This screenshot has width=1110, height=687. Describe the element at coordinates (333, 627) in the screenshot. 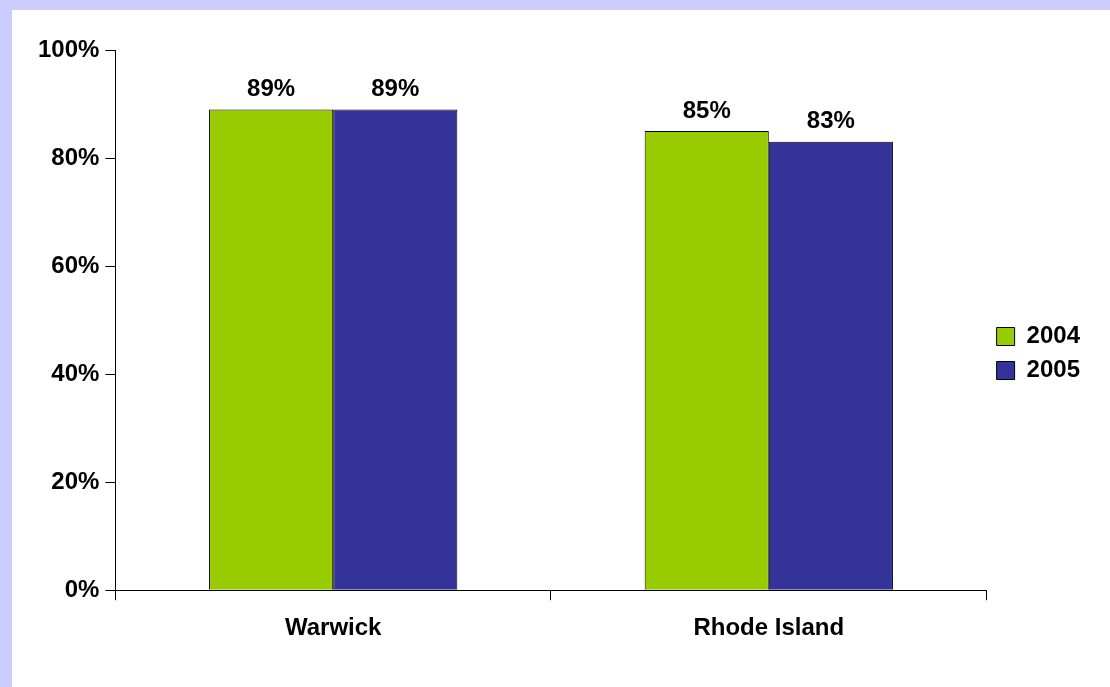

I see `x-tick-label: Warwick` at that location.